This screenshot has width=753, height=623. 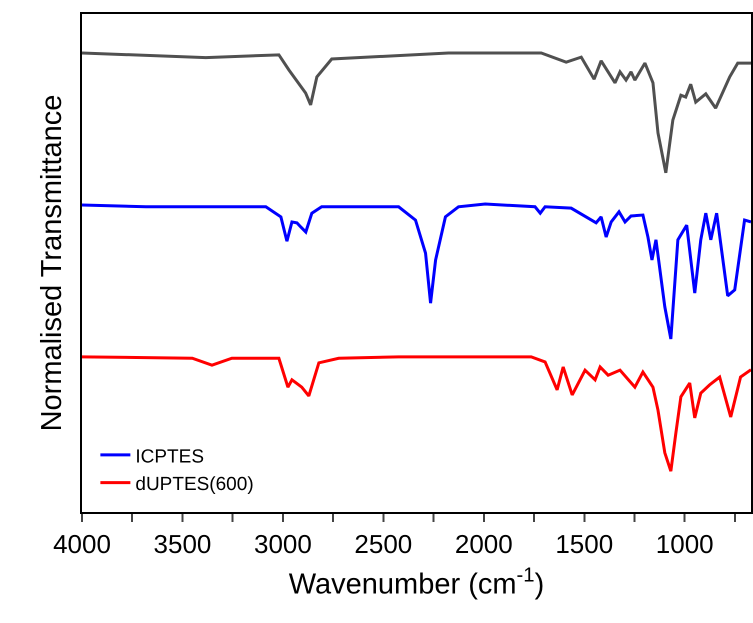 I want to click on x-tick-label: 4000, so click(x=82, y=544).